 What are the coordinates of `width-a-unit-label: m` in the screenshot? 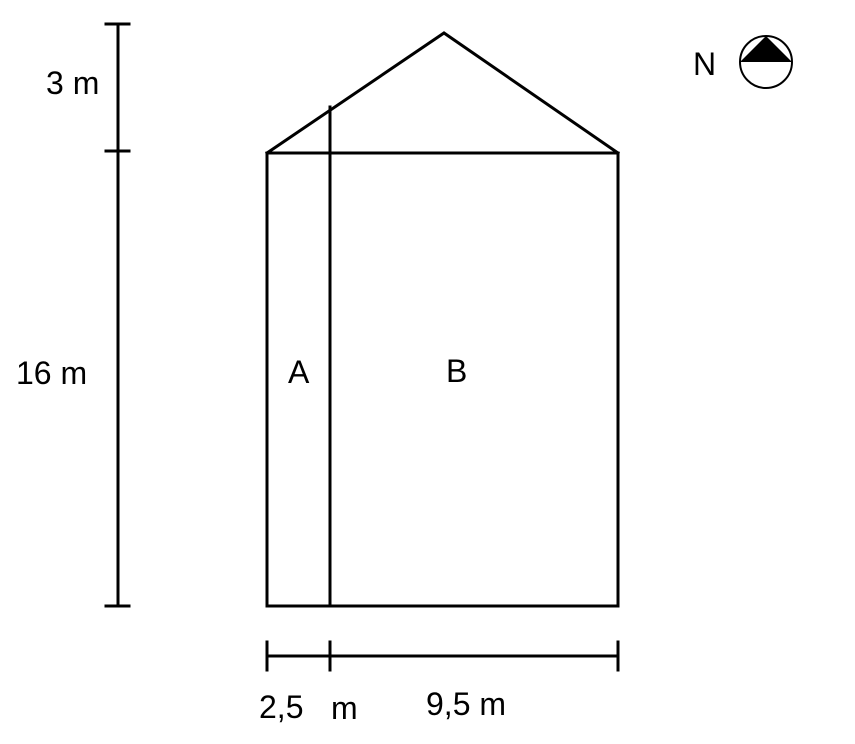 It's located at (344, 708).